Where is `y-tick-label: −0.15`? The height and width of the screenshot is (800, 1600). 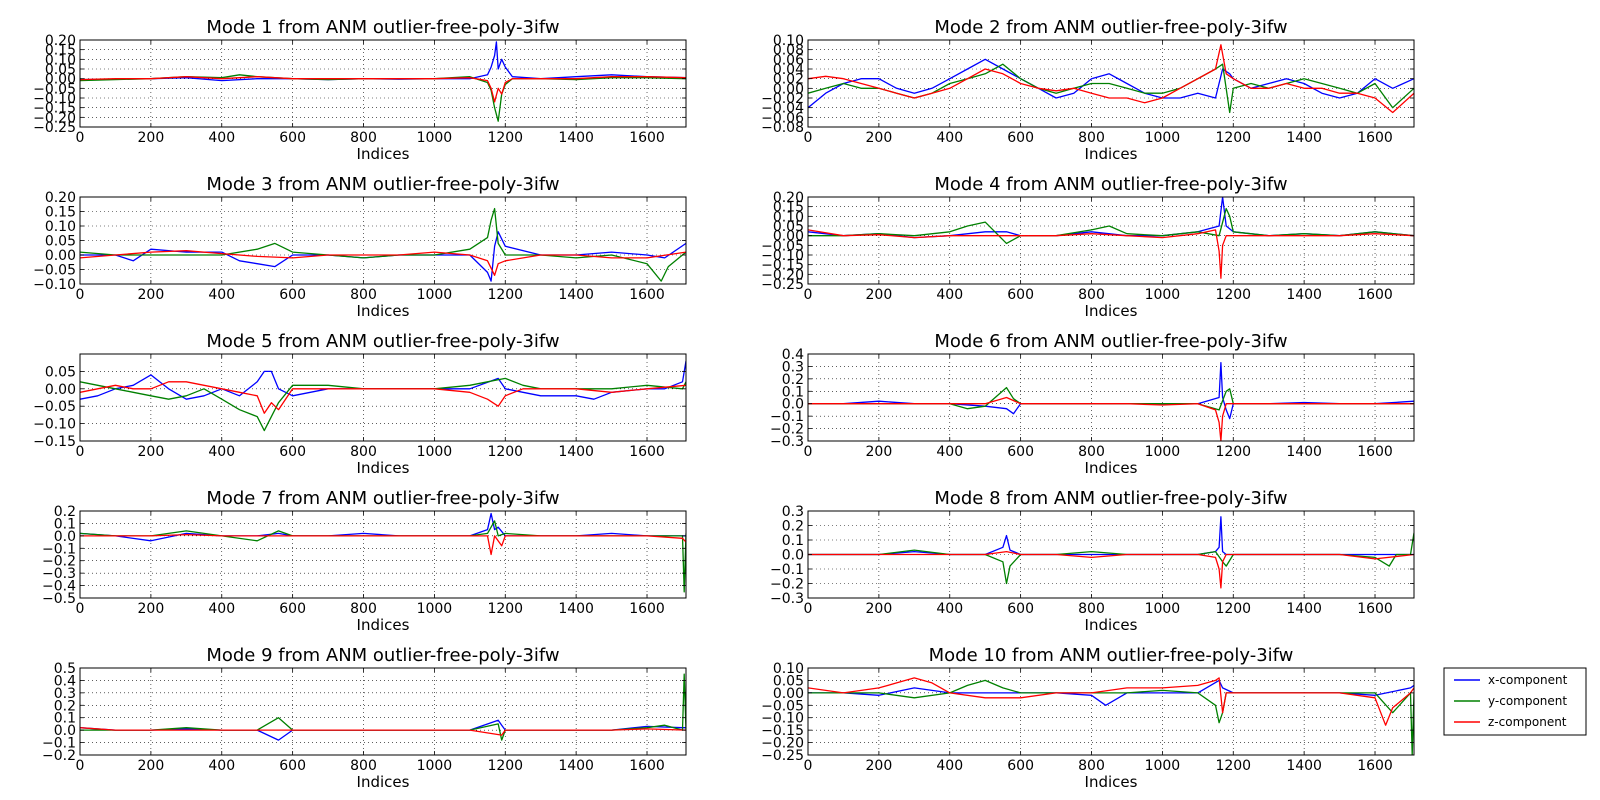 y-tick-label: −0.15 is located at coordinates (54, 442).